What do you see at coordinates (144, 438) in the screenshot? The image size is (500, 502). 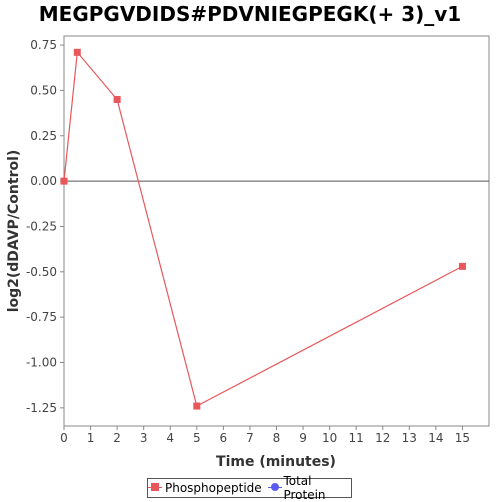 I see `x-tick-label: 3` at bounding box center [144, 438].